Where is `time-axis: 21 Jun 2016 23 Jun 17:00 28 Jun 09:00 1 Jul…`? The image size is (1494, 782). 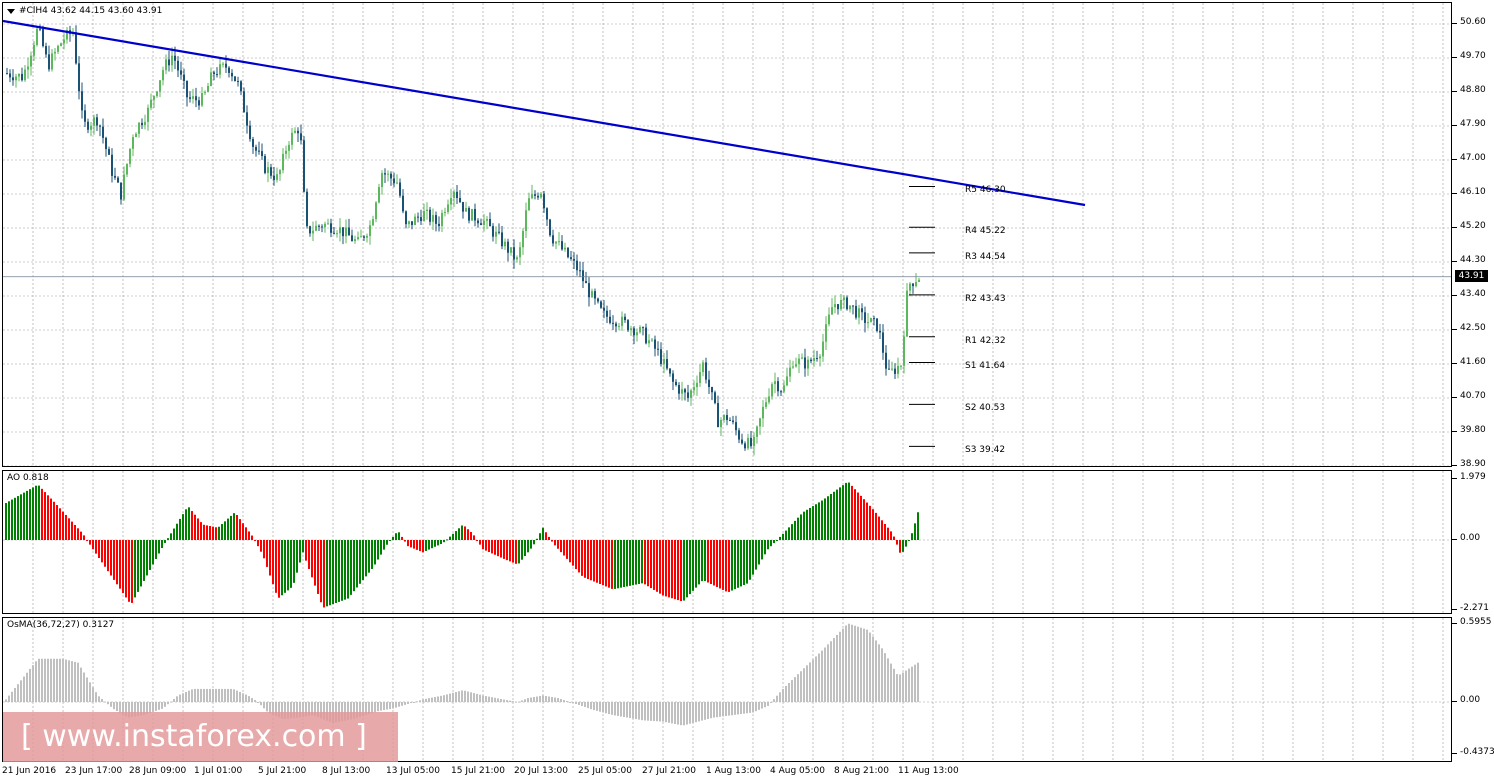 time-axis: 21 Jun 2016 23 Jun 17:00 28 Jun 09:00 1 Jul… is located at coordinates (727, 772).